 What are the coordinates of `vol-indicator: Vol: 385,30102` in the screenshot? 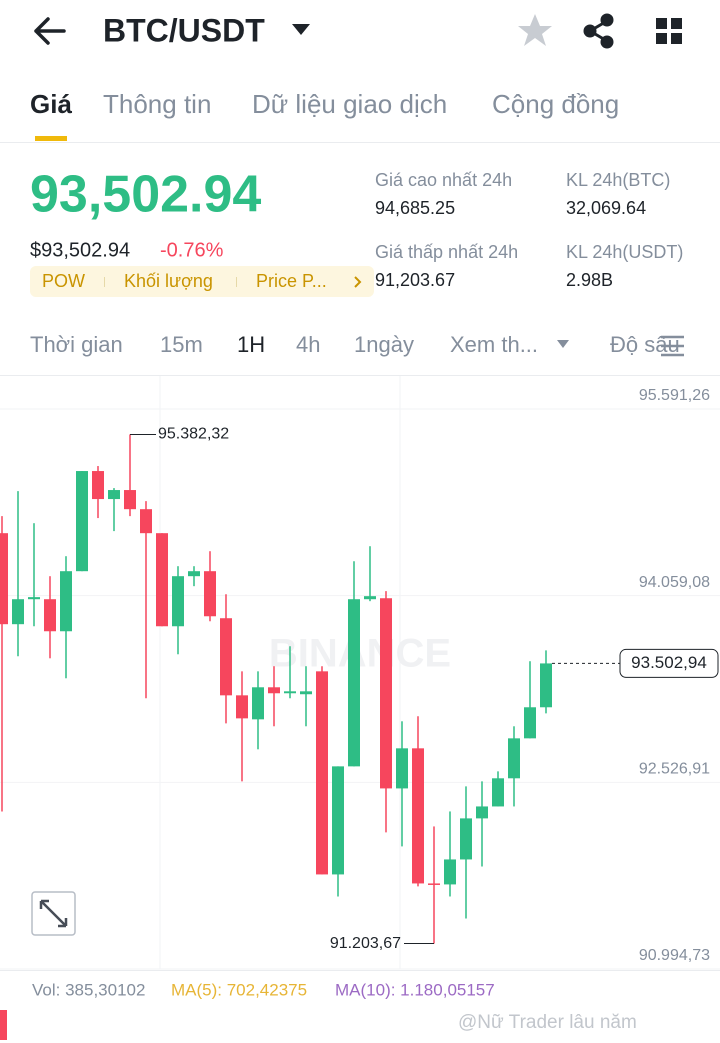 It's located at (88, 989).